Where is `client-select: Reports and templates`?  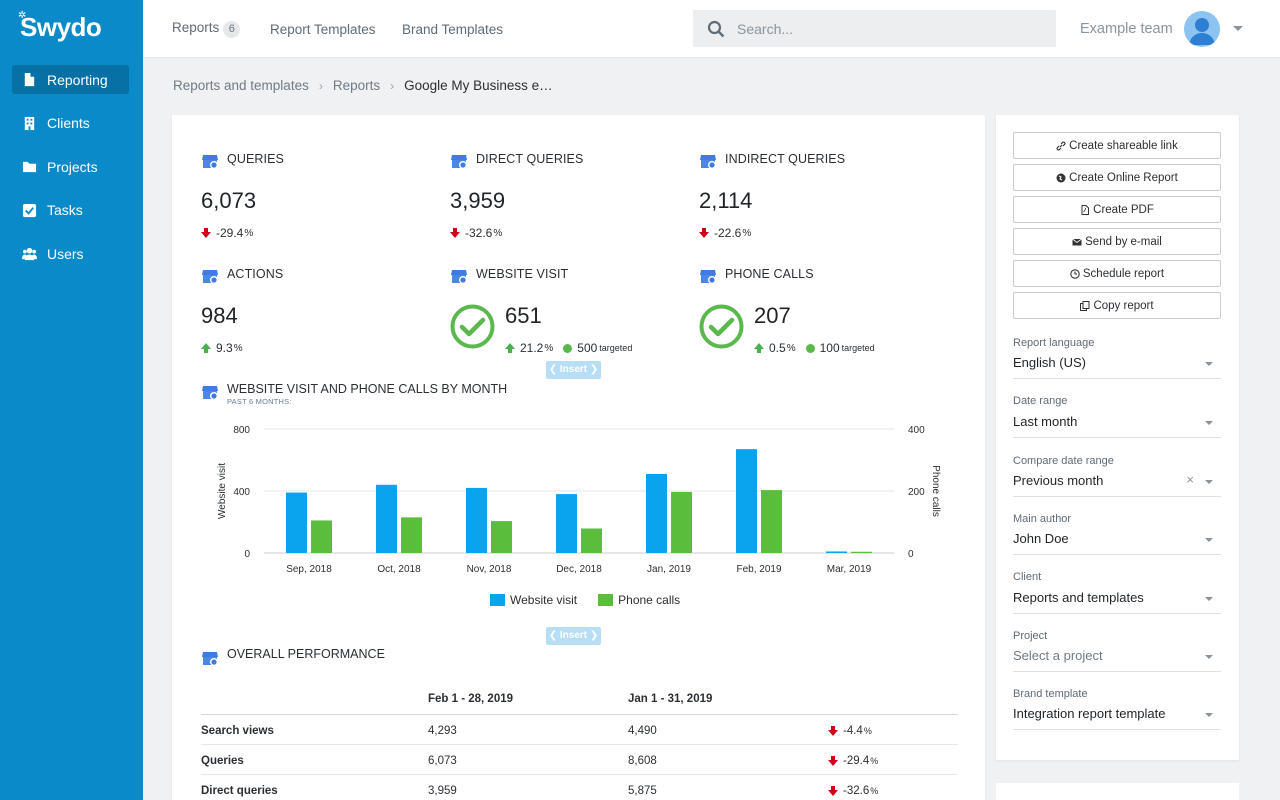 client-select: Reports and templates is located at coordinates (1117, 601).